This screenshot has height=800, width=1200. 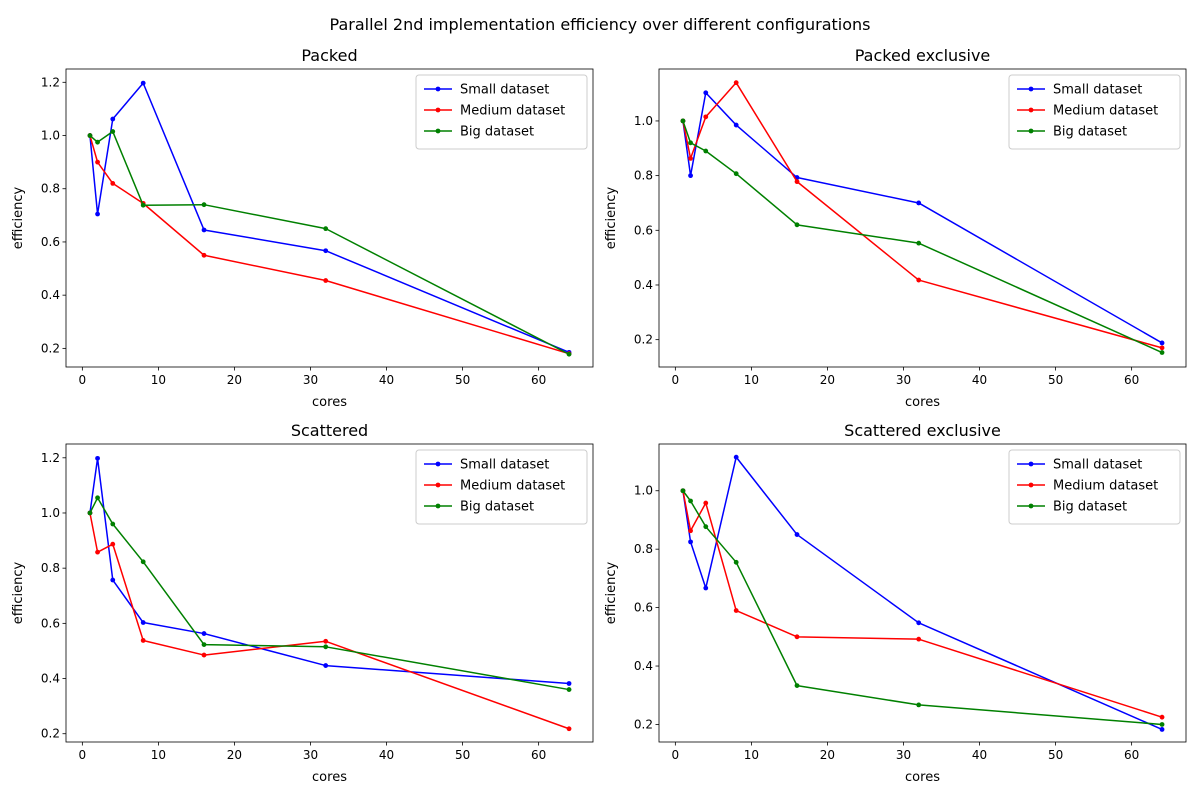 What do you see at coordinates (538, 755) in the screenshot?
I see `x-tick-label: 60` at bounding box center [538, 755].